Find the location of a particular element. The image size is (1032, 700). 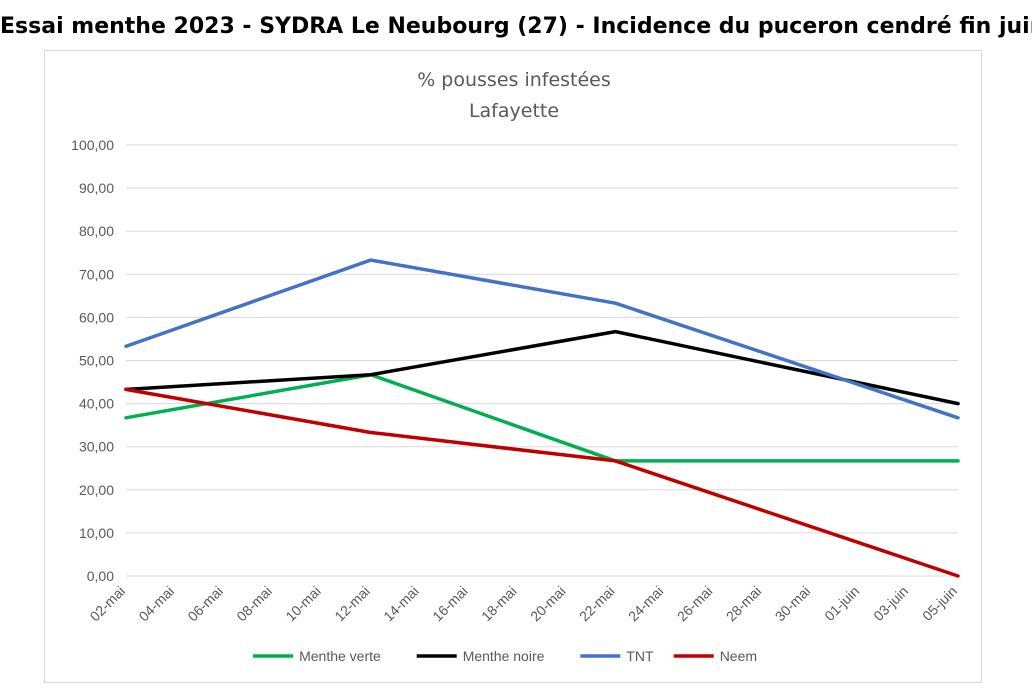

series-line-menthe-verte is located at coordinates (542, 417).